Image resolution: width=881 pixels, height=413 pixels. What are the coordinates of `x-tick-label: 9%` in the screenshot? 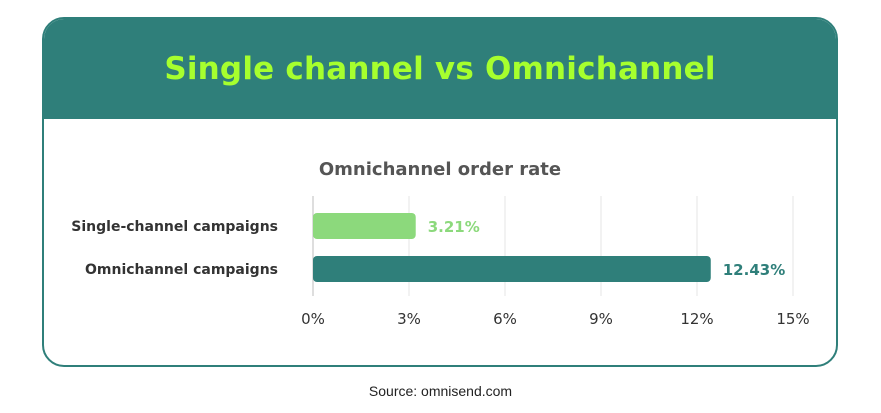 It's located at (601, 319).